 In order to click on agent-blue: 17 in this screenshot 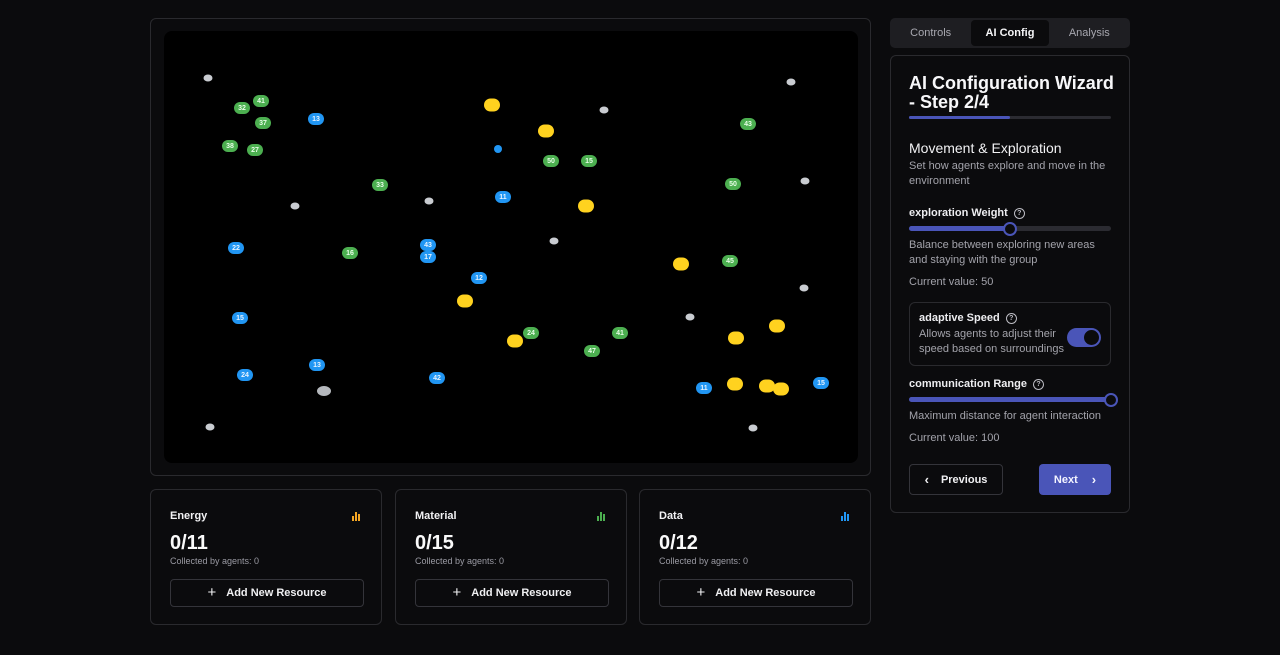, I will do `click(428, 257)`.